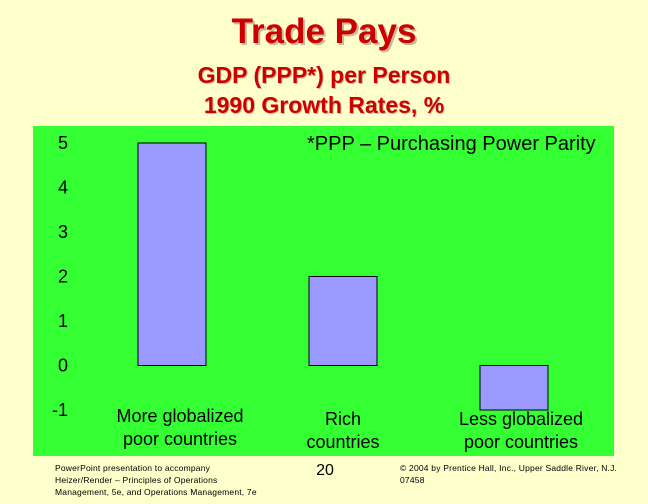  I want to click on x-category-label: Rich, so click(343, 419).